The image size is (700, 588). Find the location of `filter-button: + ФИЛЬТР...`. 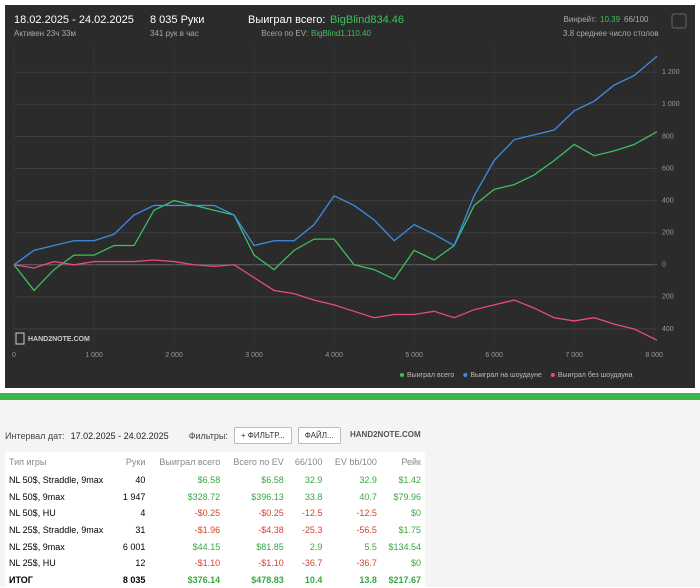

filter-button: + ФИЛЬТР... is located at coordinates (262, 435).